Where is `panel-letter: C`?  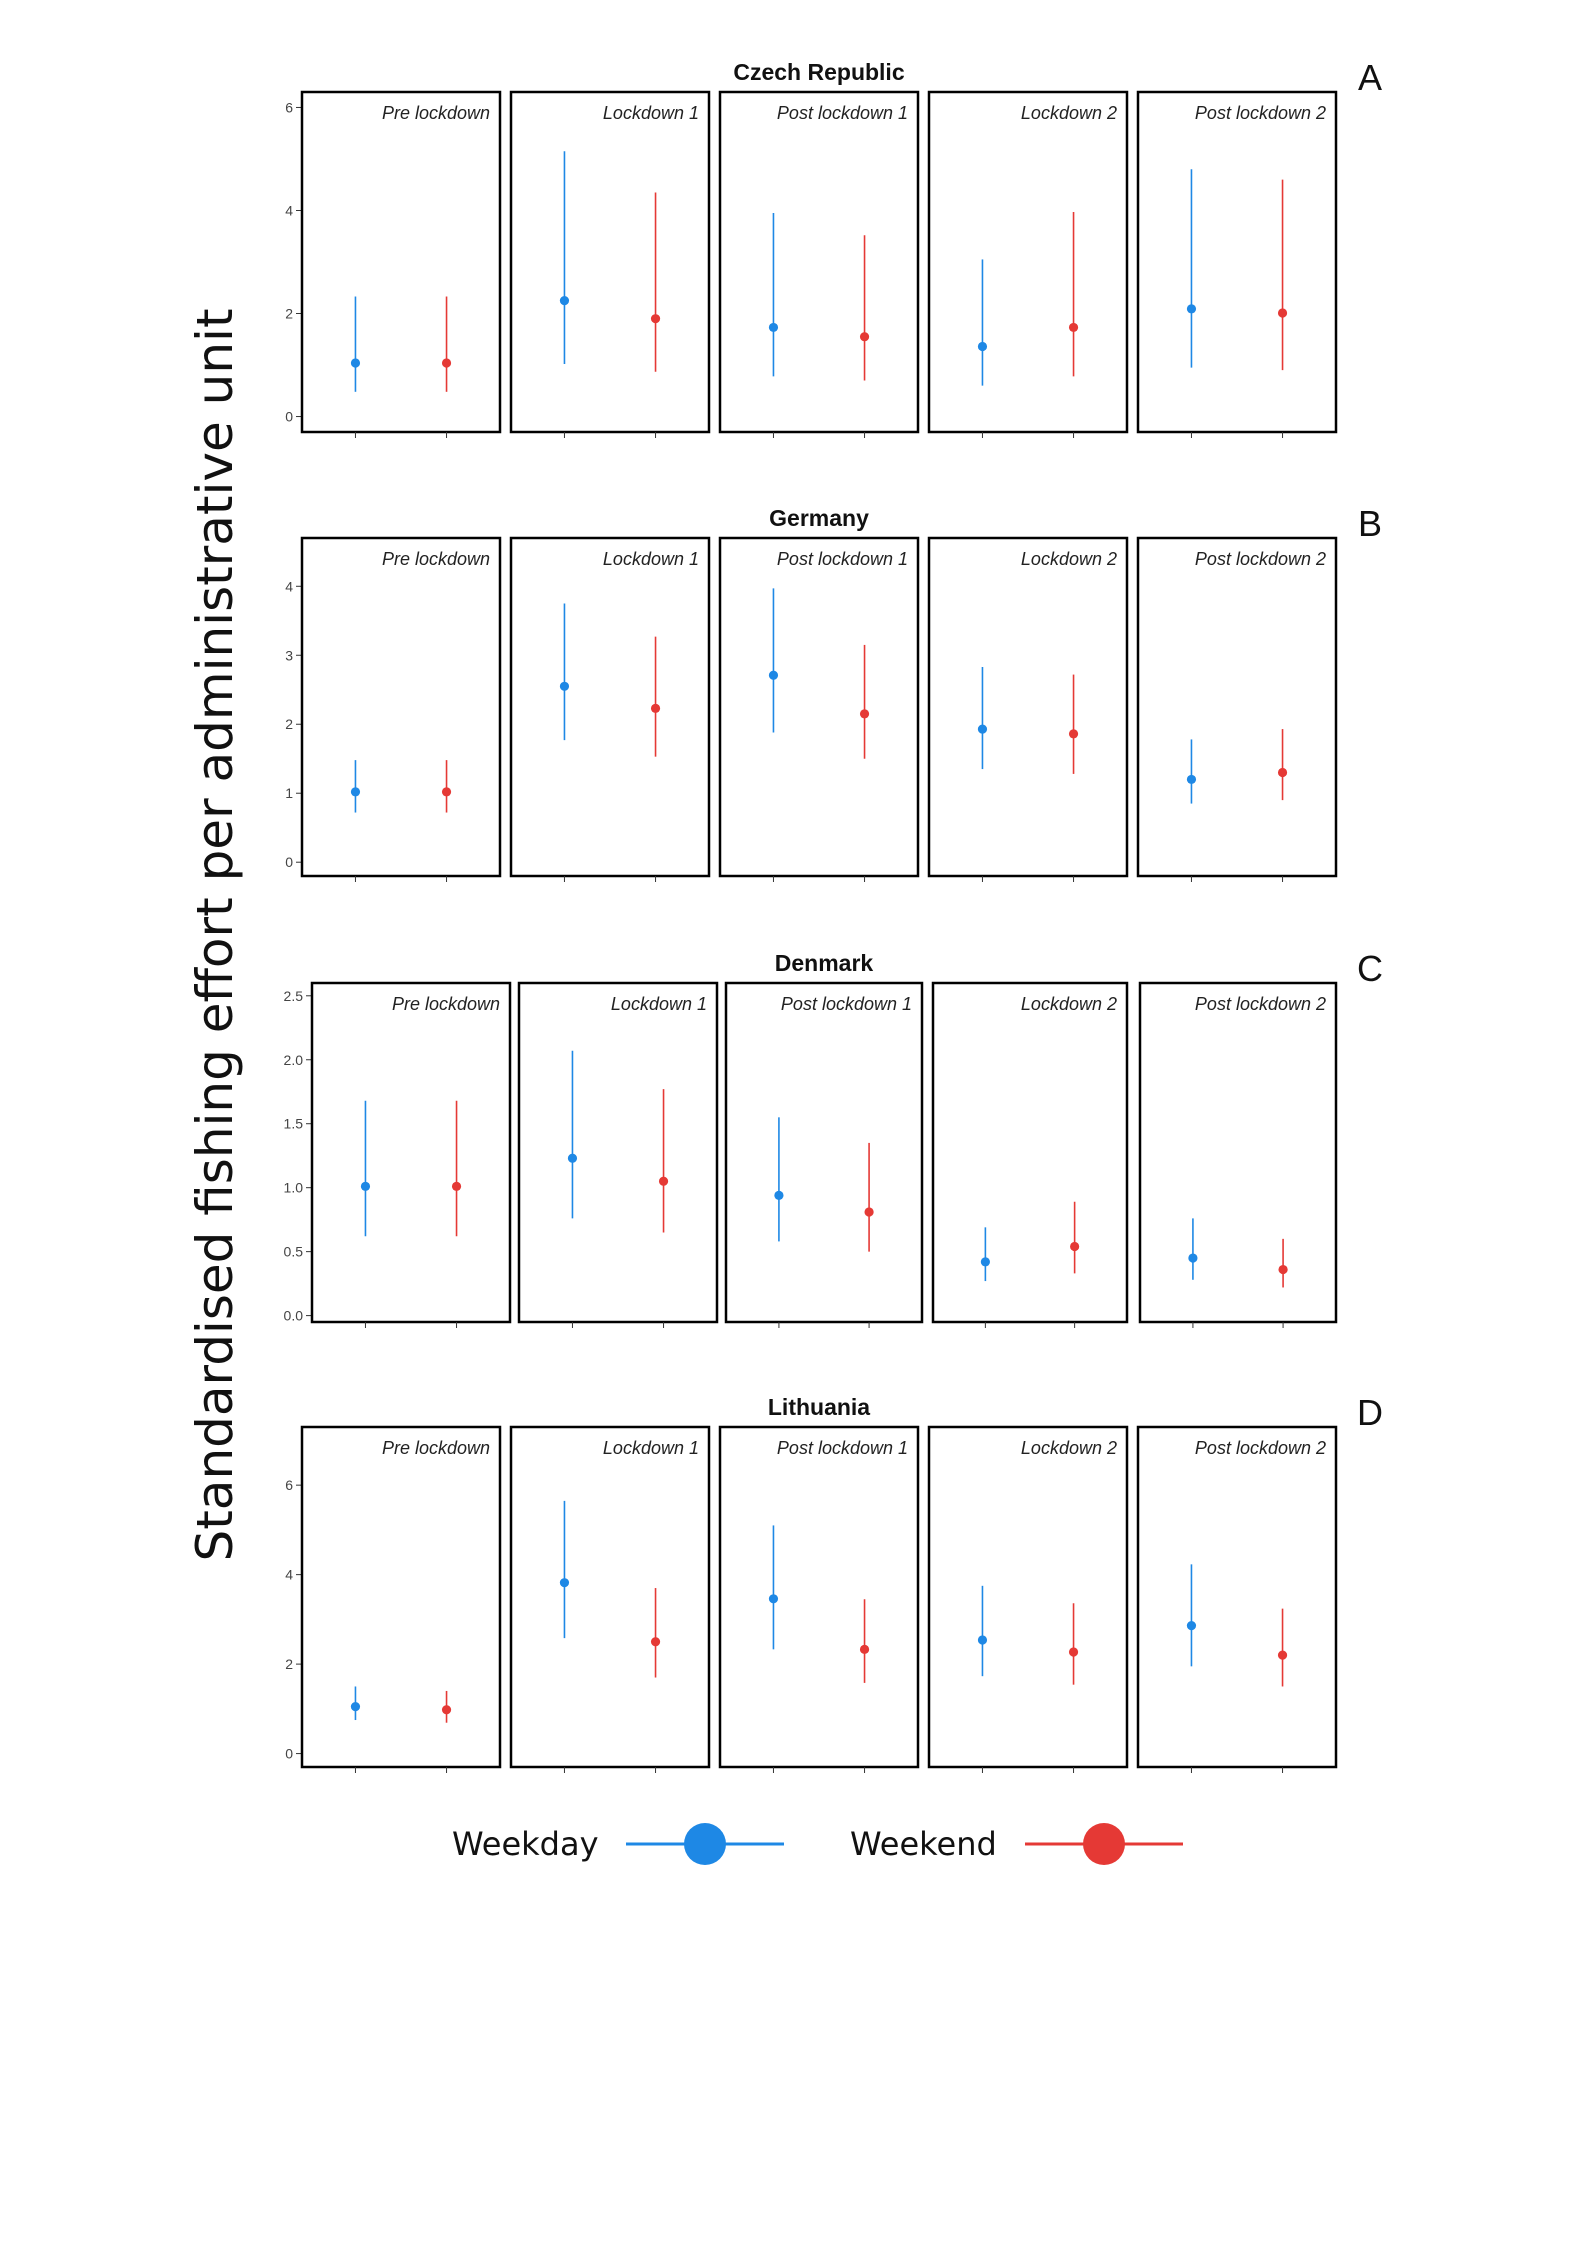 panel-letter: C is located at coordinates (1370, 968).